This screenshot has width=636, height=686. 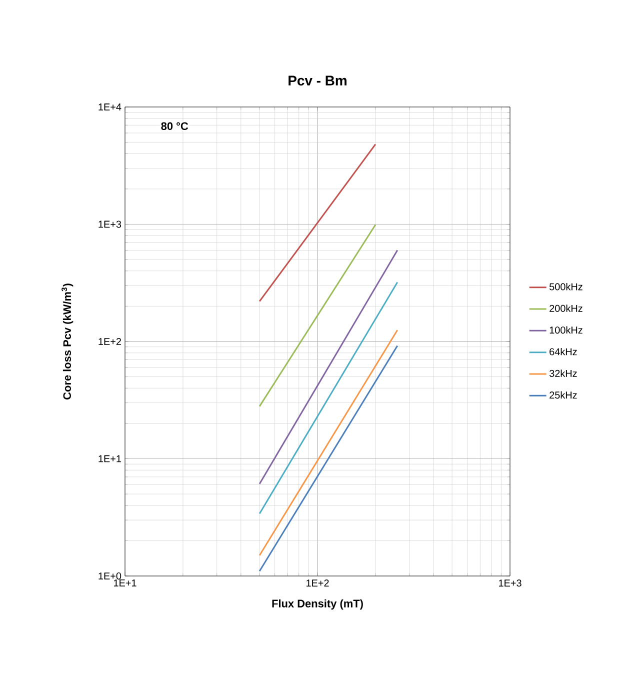 What do you see at coordinates (563, 395) in the screenshot?
I see `legend-label: 25kHz` at bounding box center [563, 395].